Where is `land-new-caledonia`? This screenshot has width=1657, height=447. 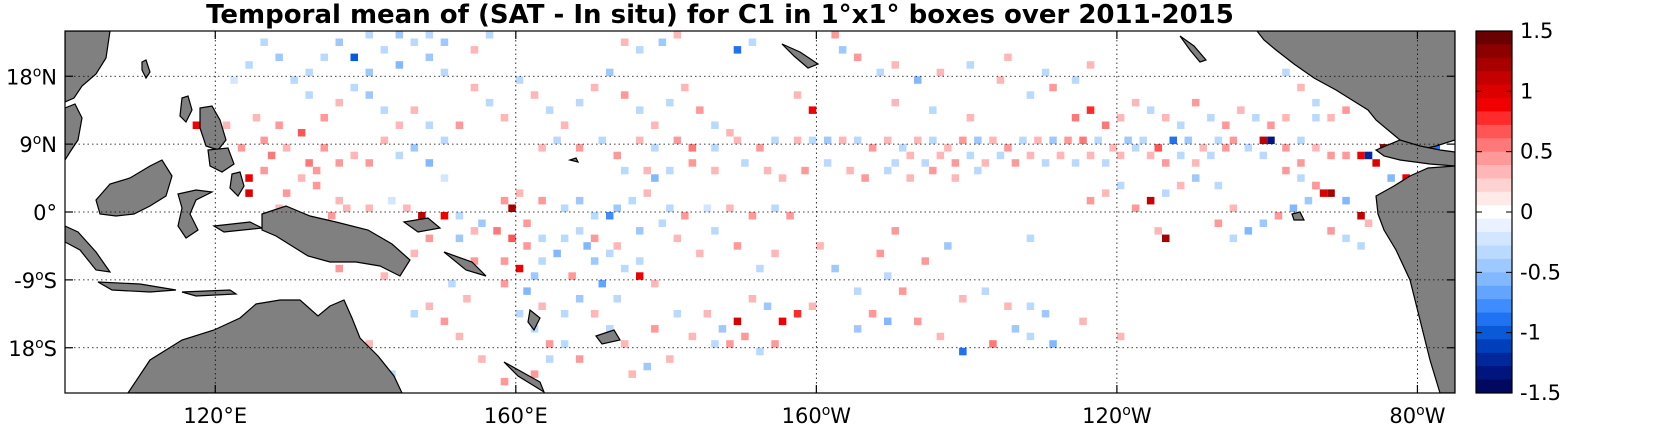 land-new-caledonia is located at coordinates (524, 377).